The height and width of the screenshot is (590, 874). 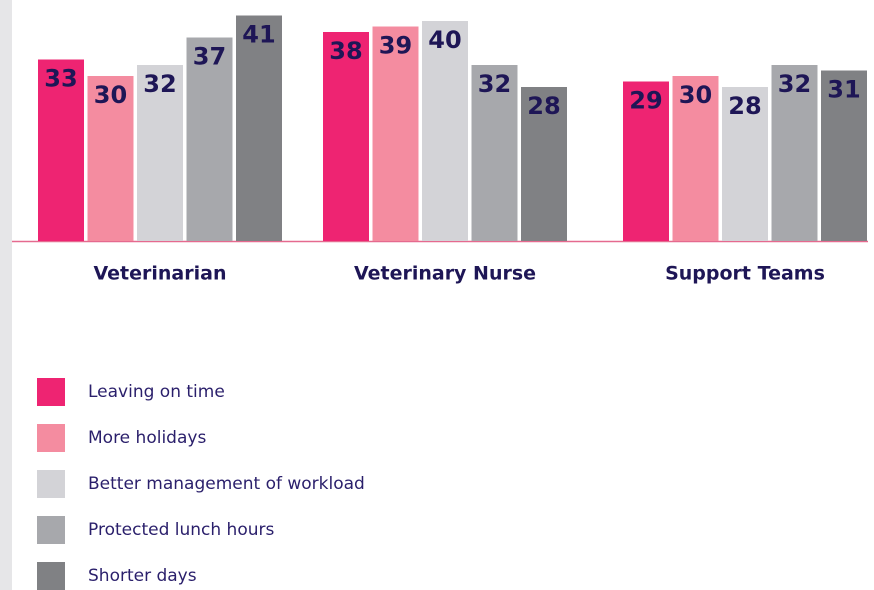 What do you see at coordinates (395, 46) in the screenshot?
I see `data-label: 39` at bounding box center [395, 46].